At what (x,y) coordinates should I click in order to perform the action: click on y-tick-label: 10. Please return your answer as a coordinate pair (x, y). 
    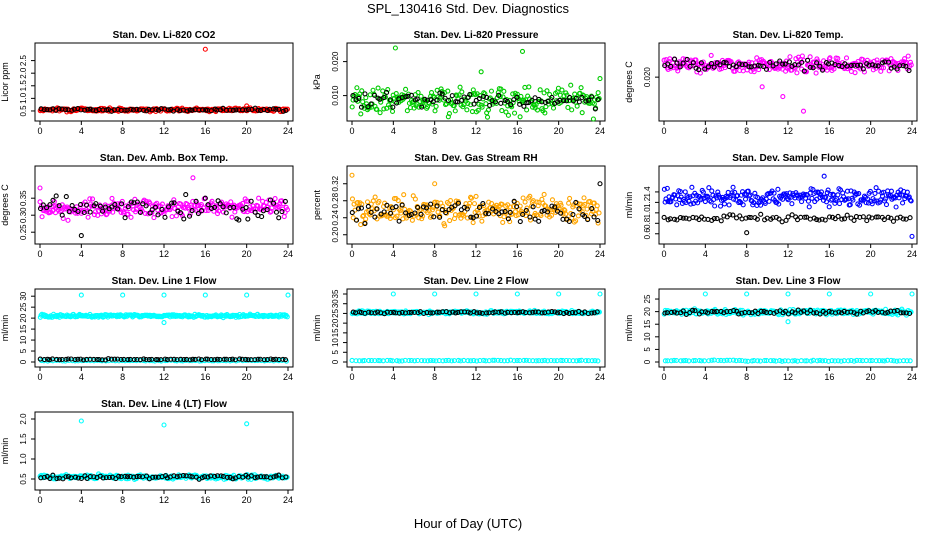
    Looking at the image, I should click on (647, 336).